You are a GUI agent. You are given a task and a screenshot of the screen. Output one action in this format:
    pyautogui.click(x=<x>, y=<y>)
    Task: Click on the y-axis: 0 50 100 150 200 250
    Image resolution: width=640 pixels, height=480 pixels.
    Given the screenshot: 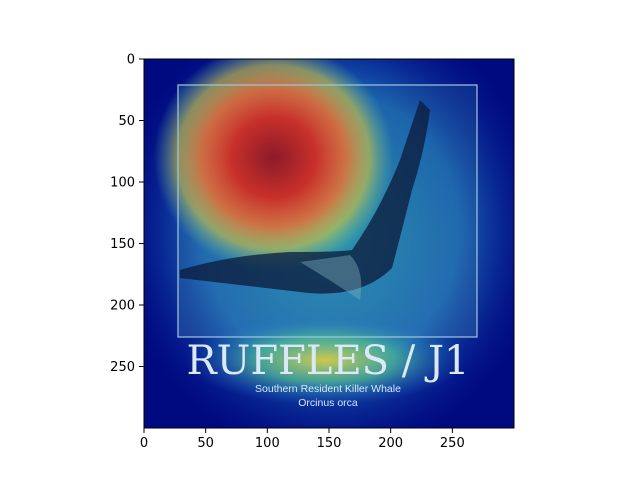 What is the action you would take?
    pyautogui.click(x=127, y=214)
    